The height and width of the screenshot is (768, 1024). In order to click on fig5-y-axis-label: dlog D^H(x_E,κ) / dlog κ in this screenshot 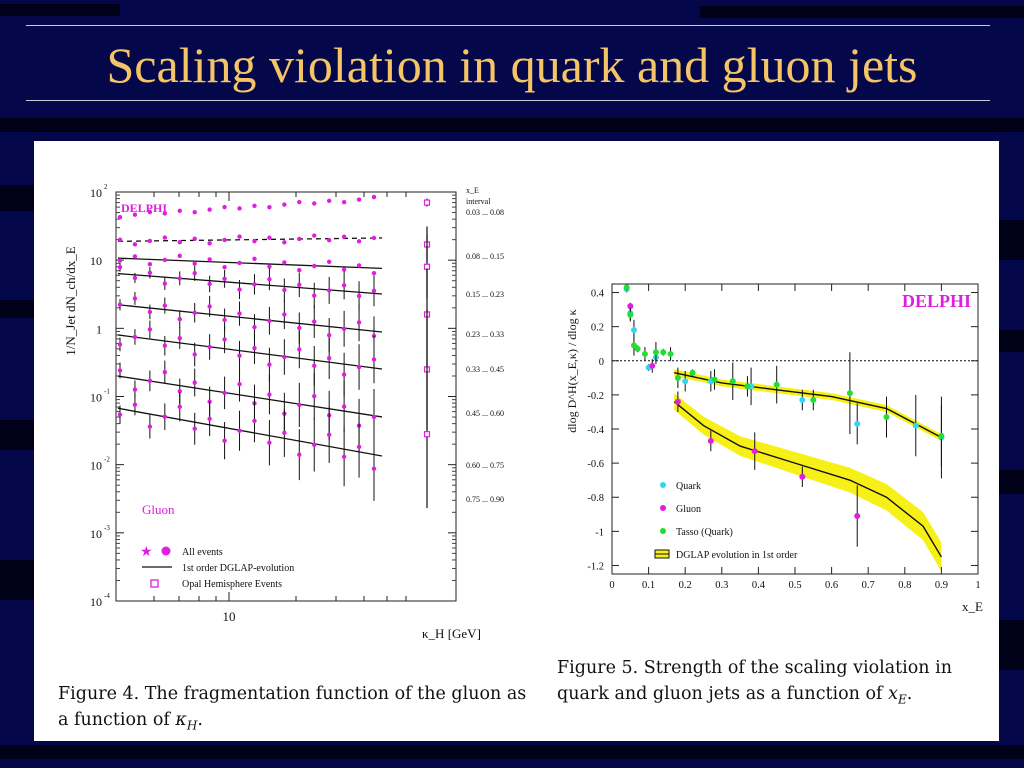, I will do `click(572, 370)`.